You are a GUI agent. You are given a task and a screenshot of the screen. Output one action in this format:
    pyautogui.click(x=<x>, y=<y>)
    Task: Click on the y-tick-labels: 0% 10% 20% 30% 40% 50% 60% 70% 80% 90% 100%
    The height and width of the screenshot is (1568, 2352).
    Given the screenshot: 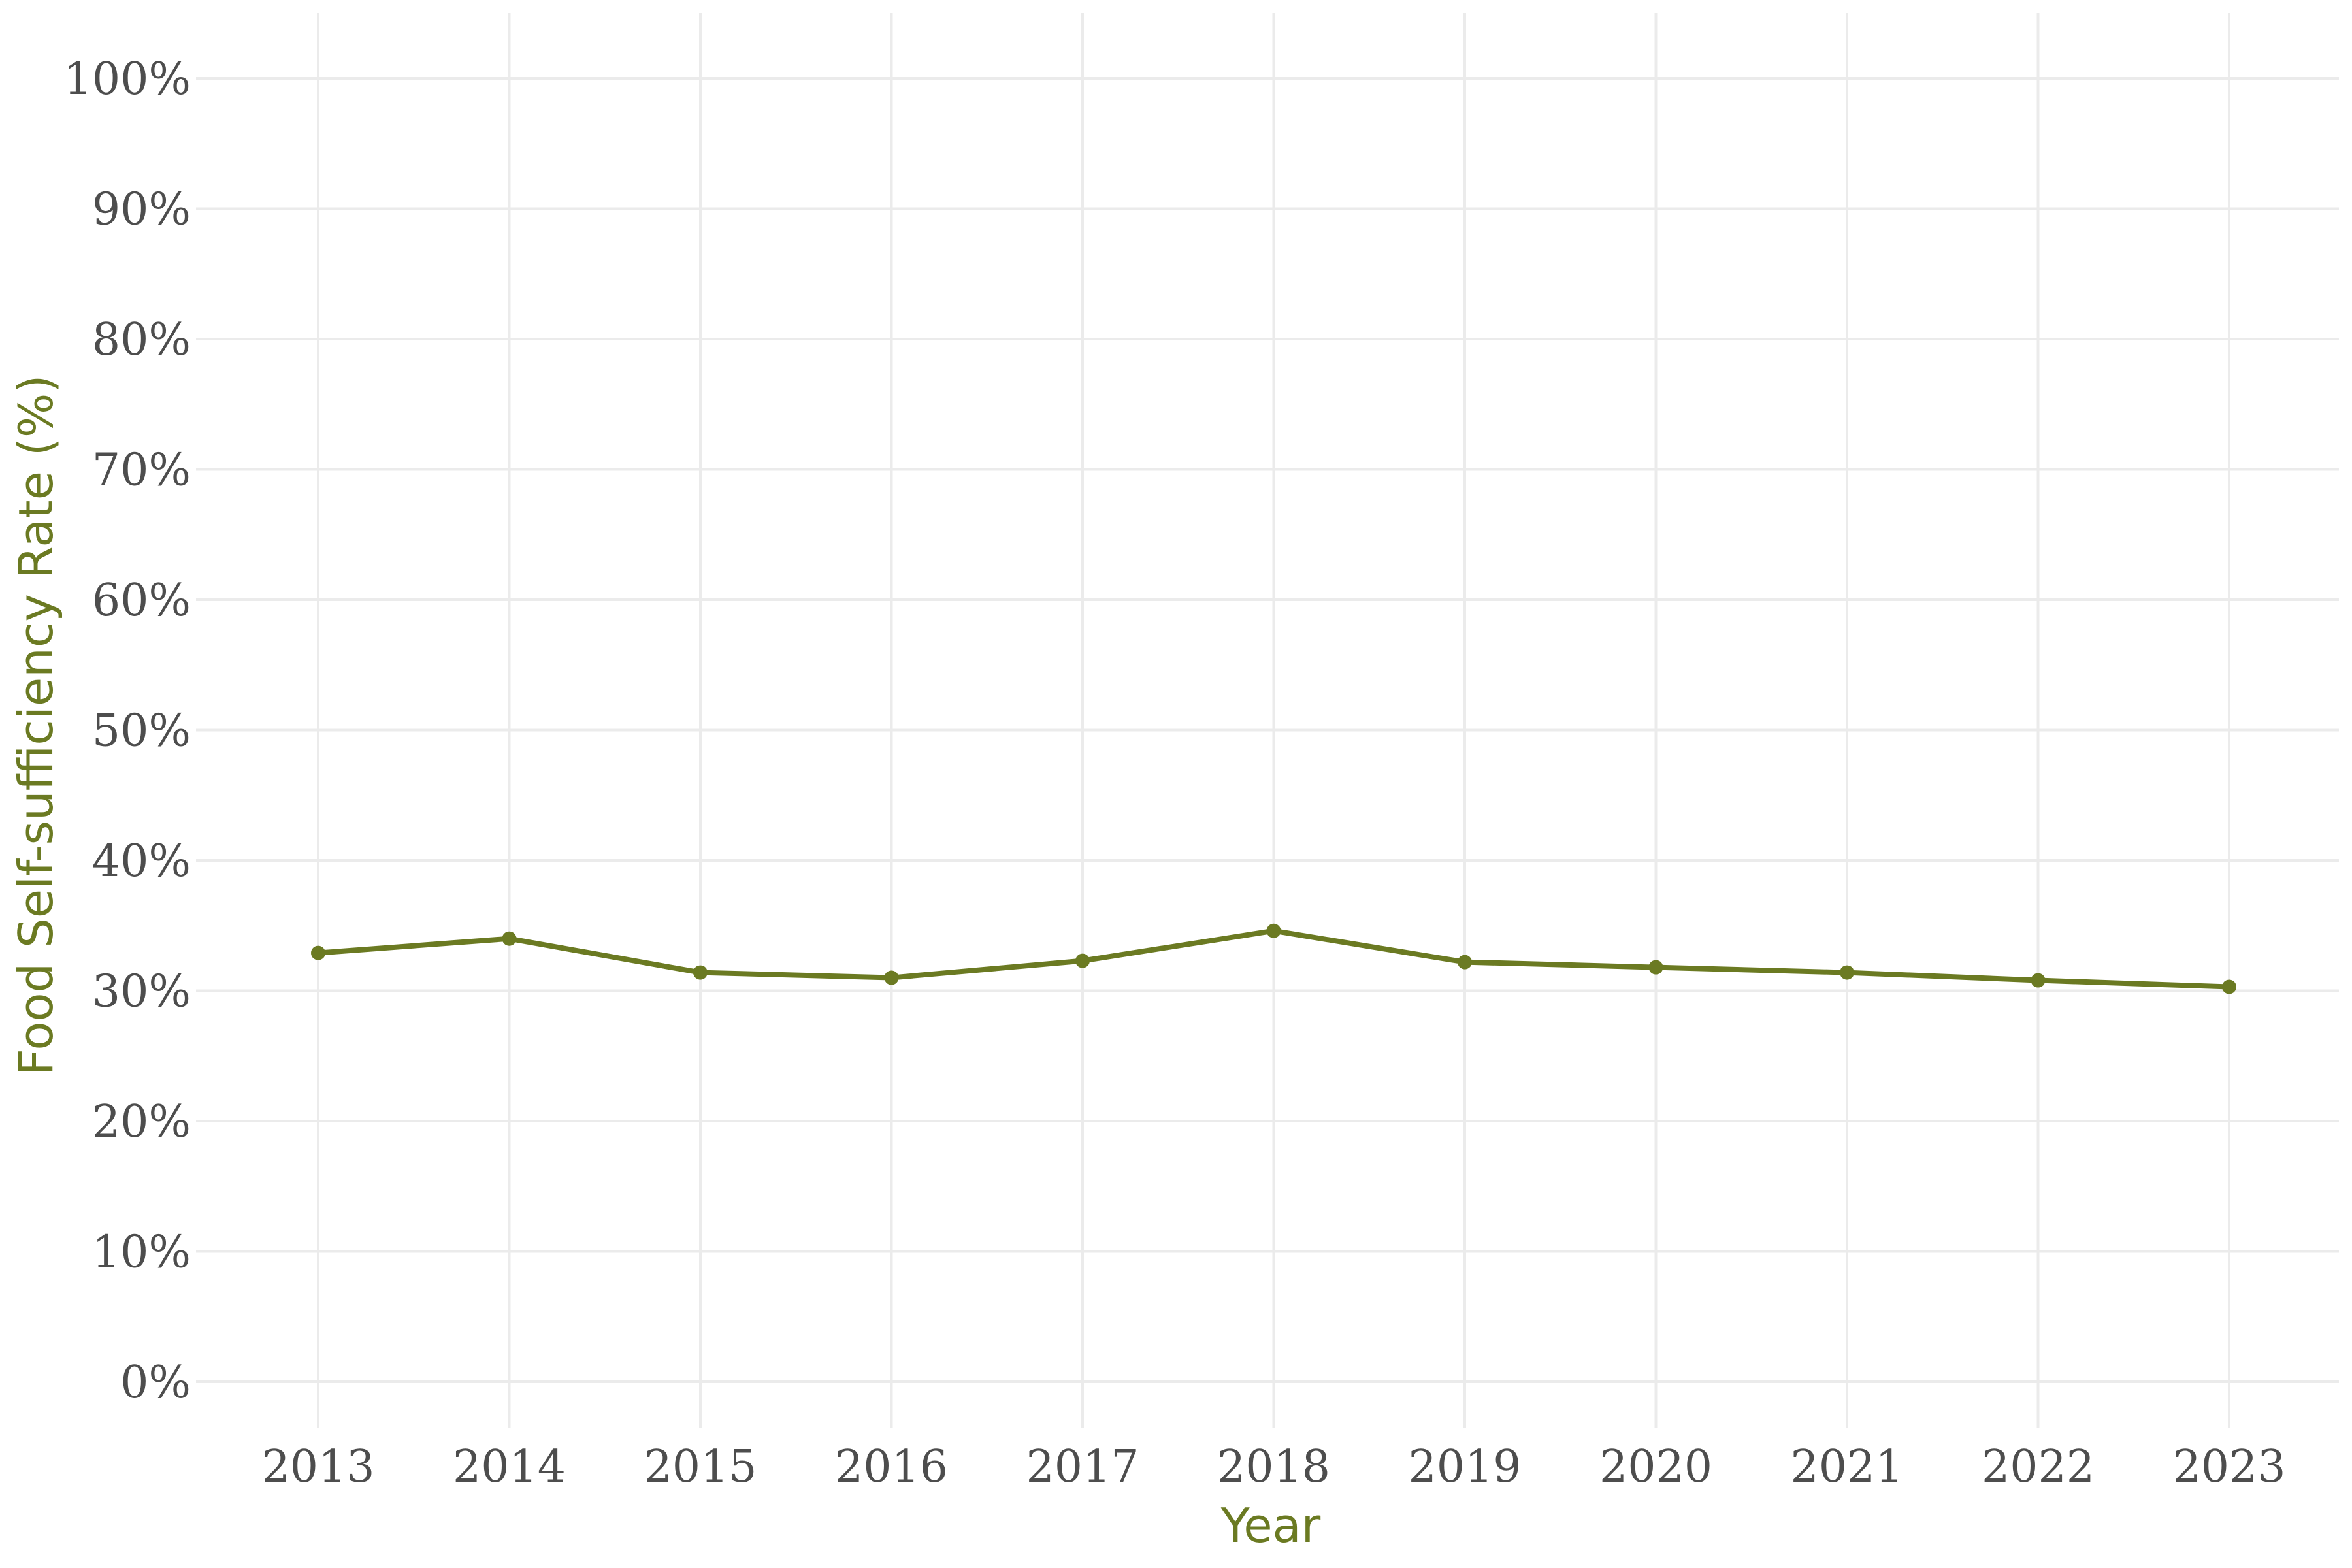 What is the action you would take?
    pyautogui.click(x=127, y=731)
    